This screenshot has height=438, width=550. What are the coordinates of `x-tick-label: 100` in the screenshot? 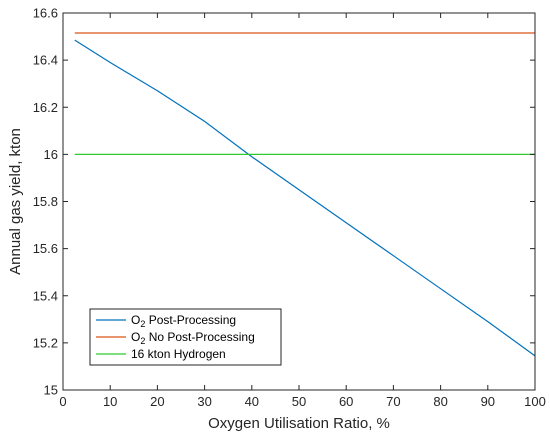 It's located at (535, 401).